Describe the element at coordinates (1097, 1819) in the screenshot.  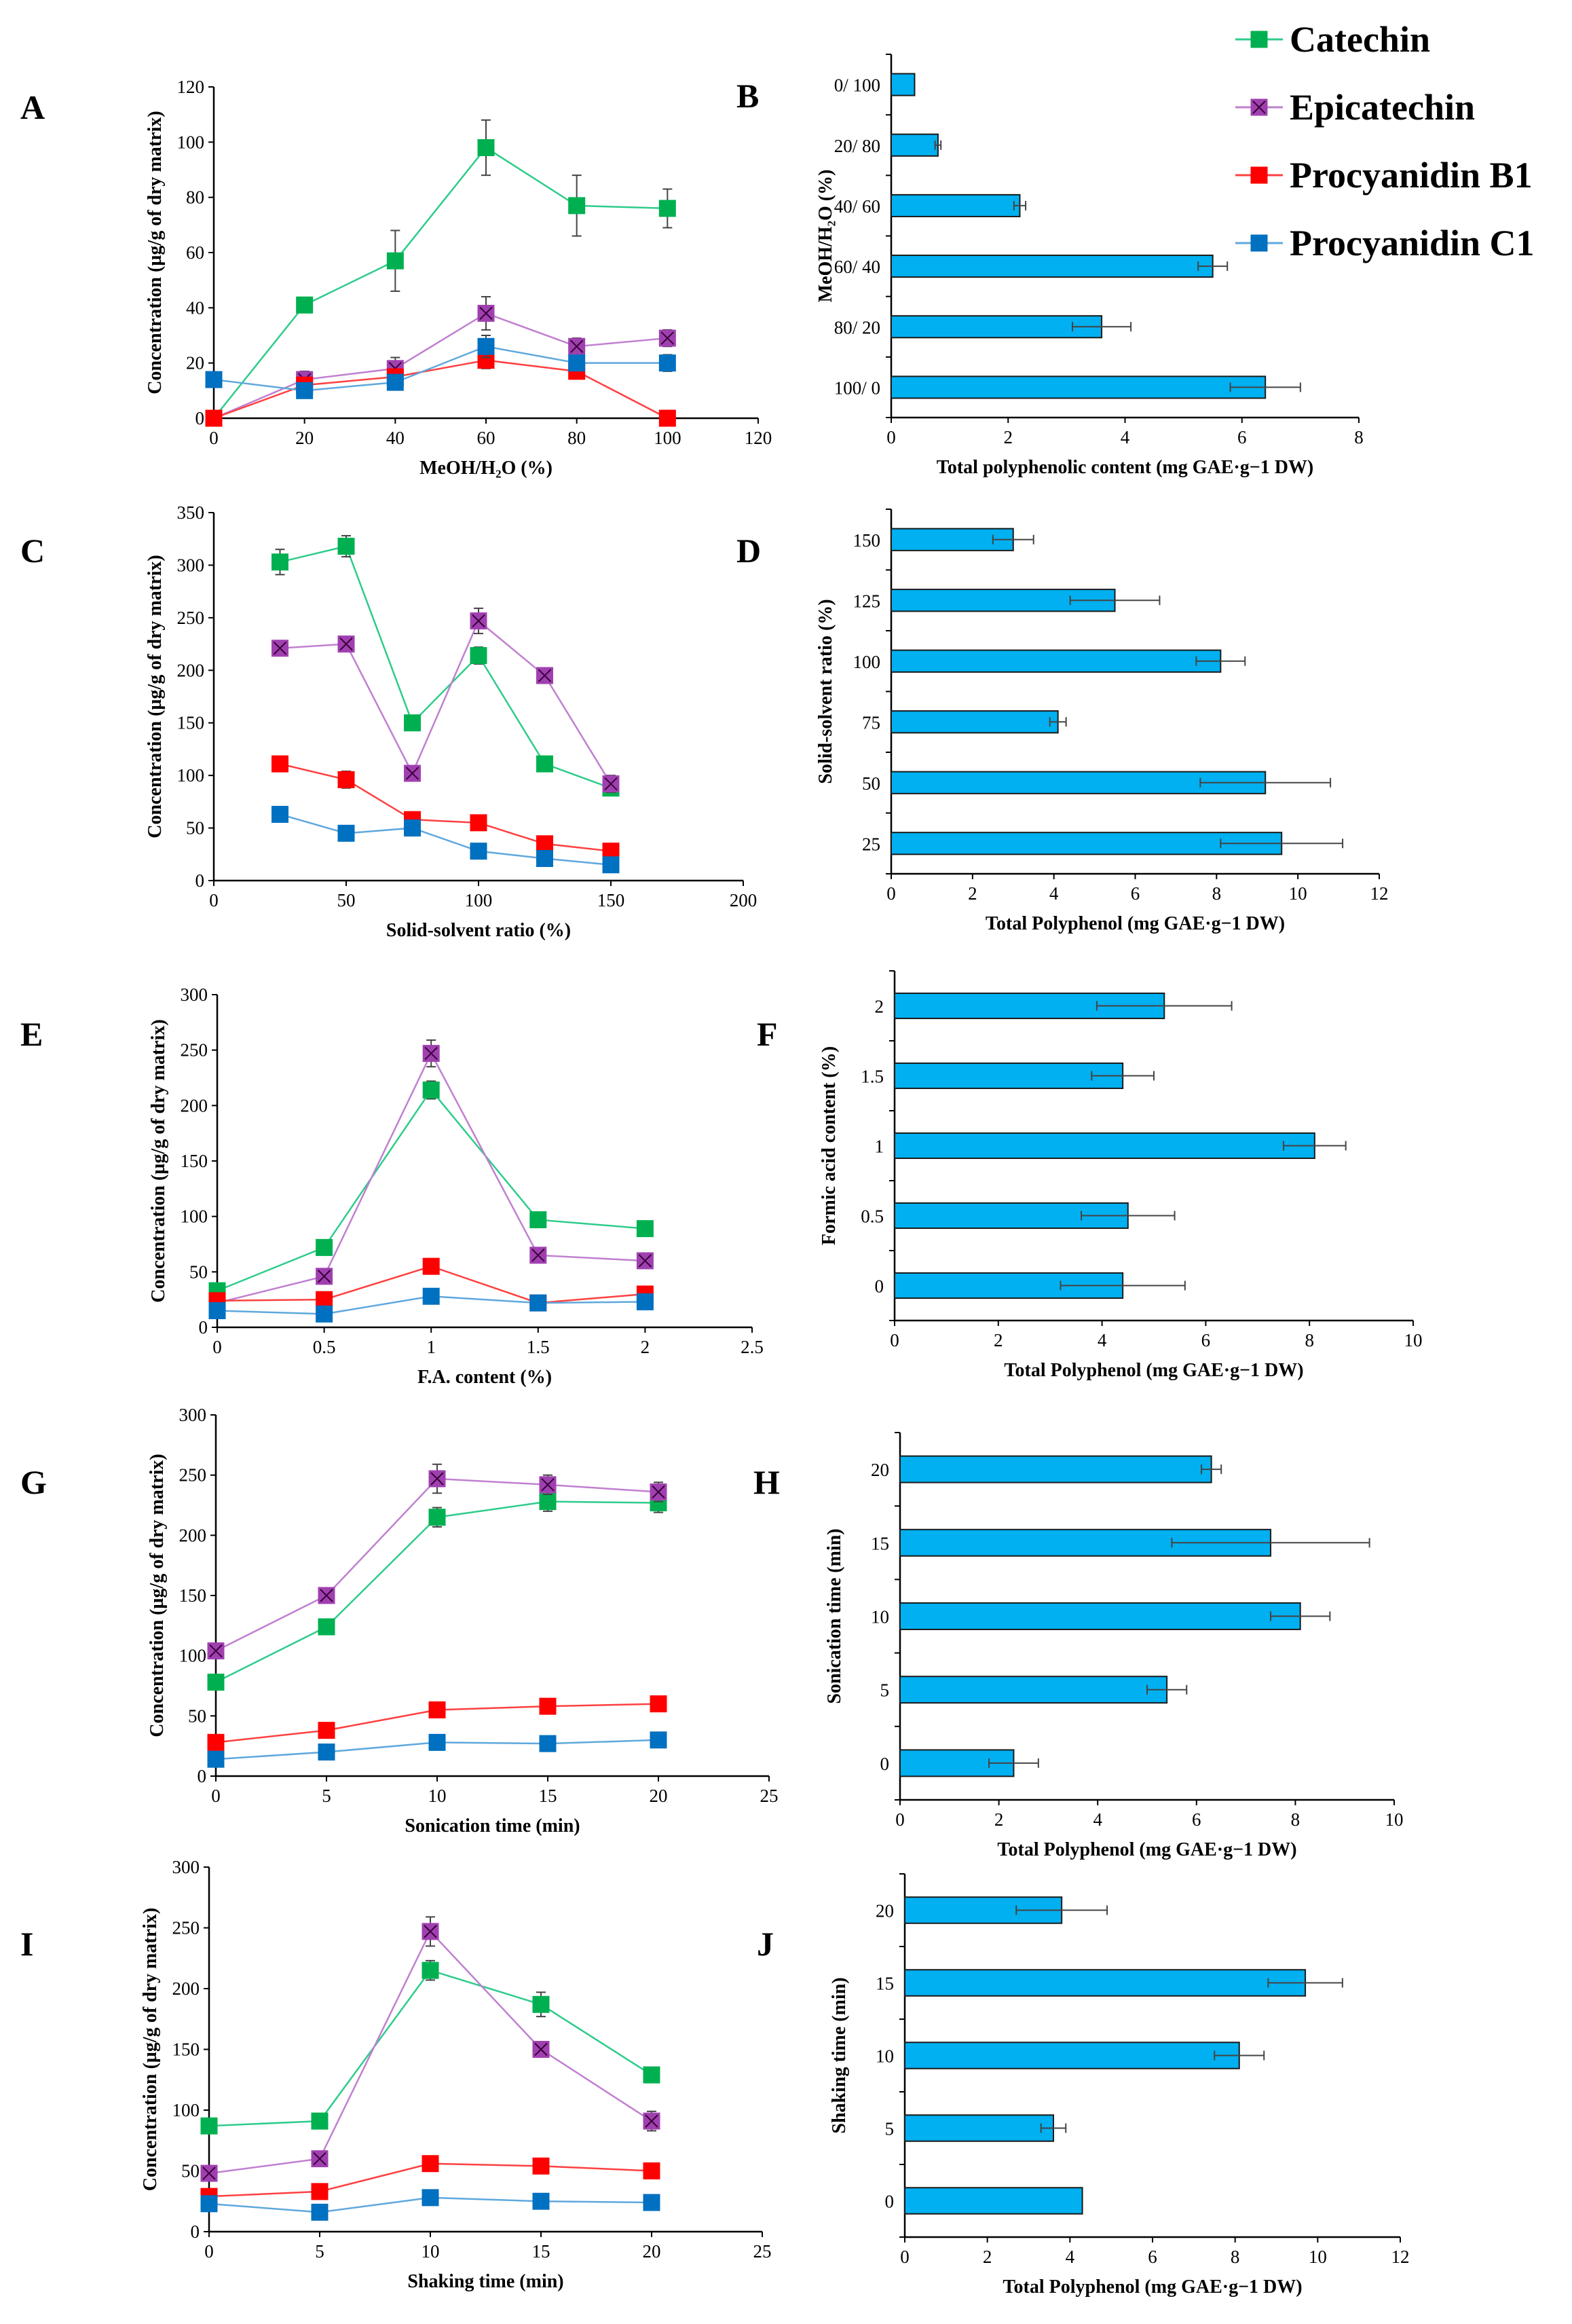
I see `x-tick-label: 4` at that location.